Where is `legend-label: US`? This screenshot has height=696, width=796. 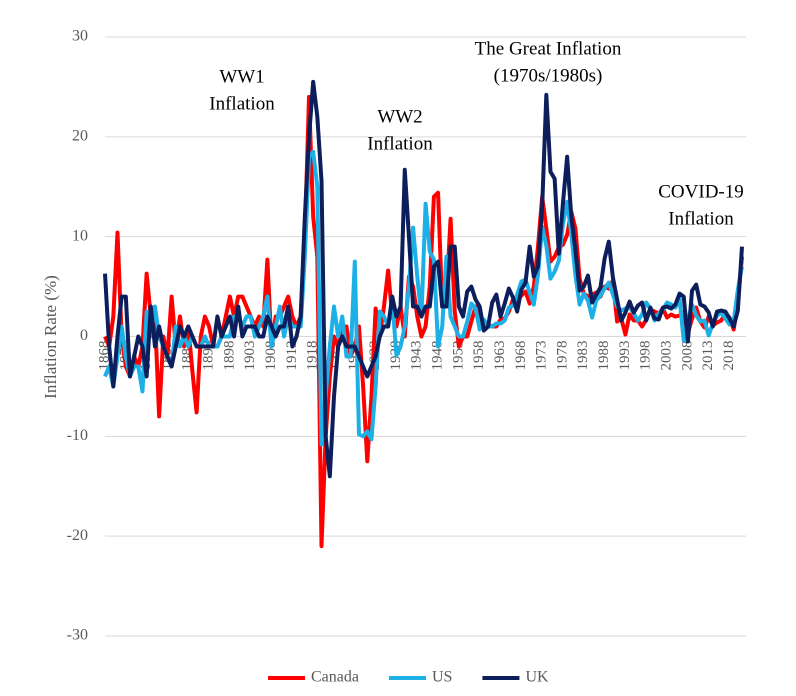 legend-label: US is located at coordinates (442, 677).